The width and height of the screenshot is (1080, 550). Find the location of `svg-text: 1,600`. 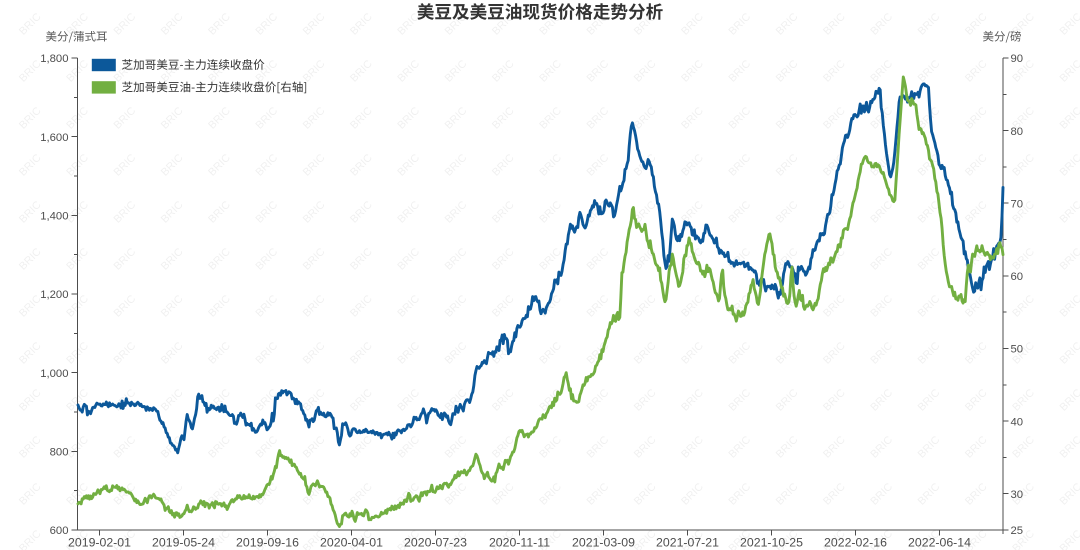

svg-text: 1,600 is located at coordinates (54, 138).